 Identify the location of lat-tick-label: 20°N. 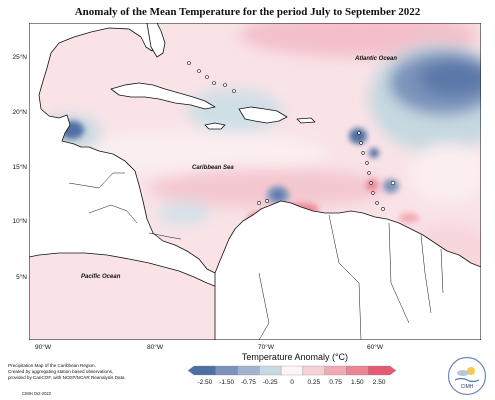
(19, 112).